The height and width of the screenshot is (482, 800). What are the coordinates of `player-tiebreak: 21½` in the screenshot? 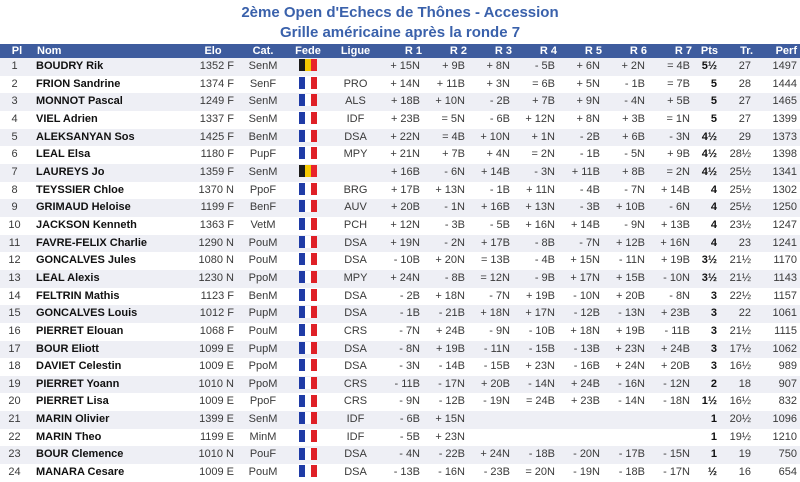 It's located at (737, 278).